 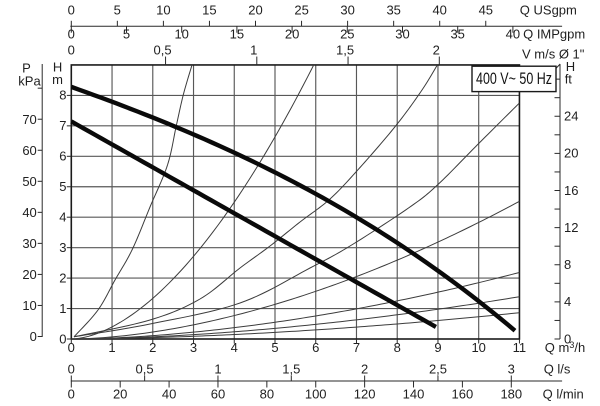 I want to click on svg-text: kPa, so click(x=29, y=81).